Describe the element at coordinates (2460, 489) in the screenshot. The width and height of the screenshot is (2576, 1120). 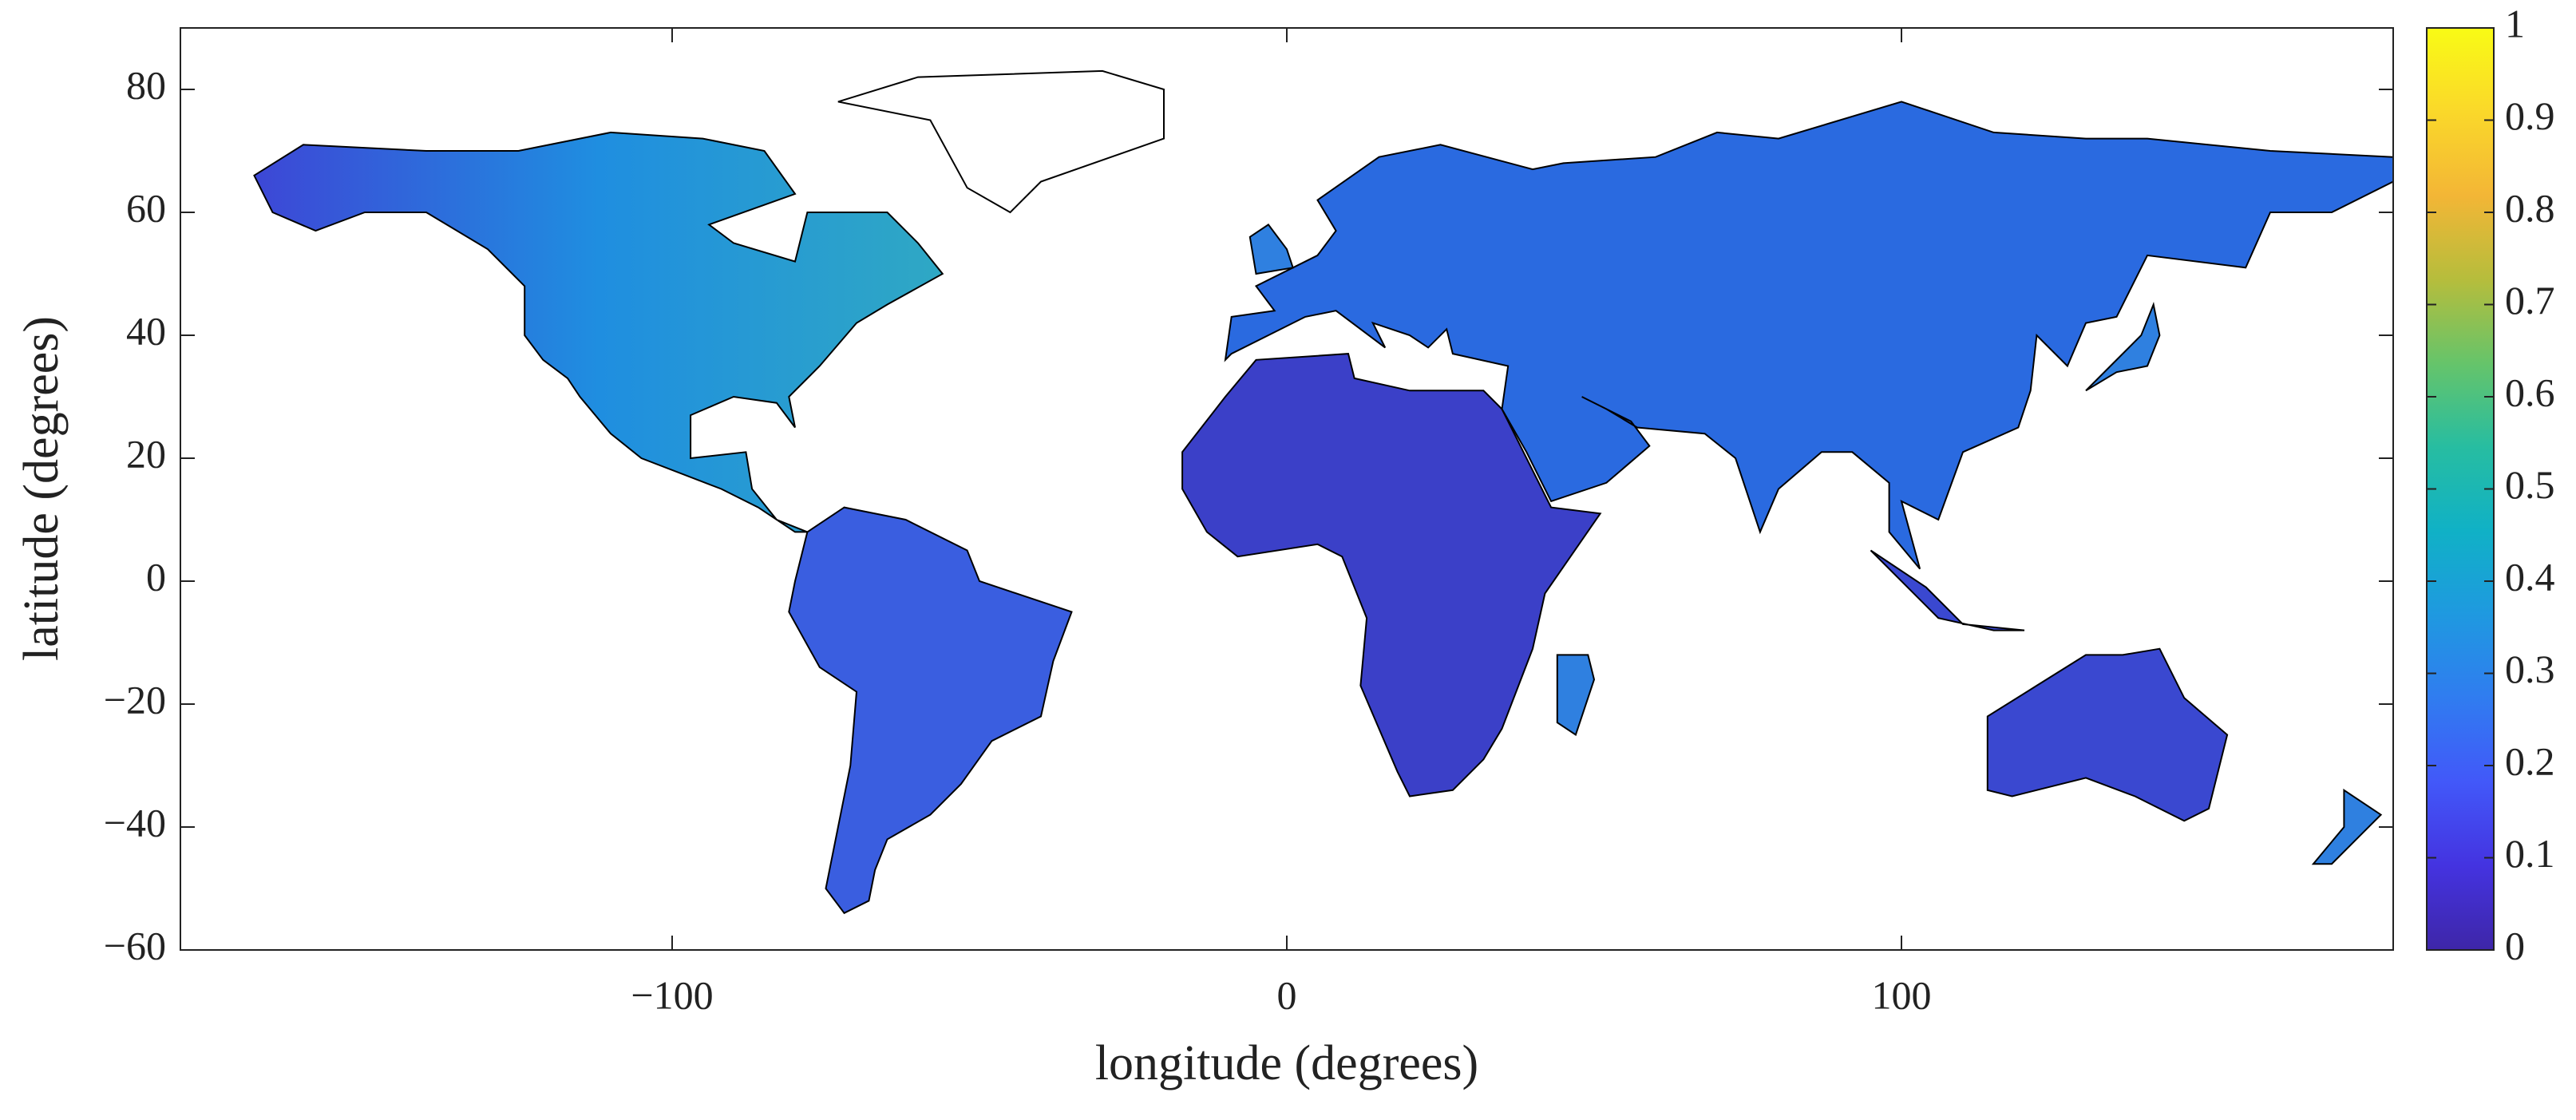
I see `colorbar` at that location.